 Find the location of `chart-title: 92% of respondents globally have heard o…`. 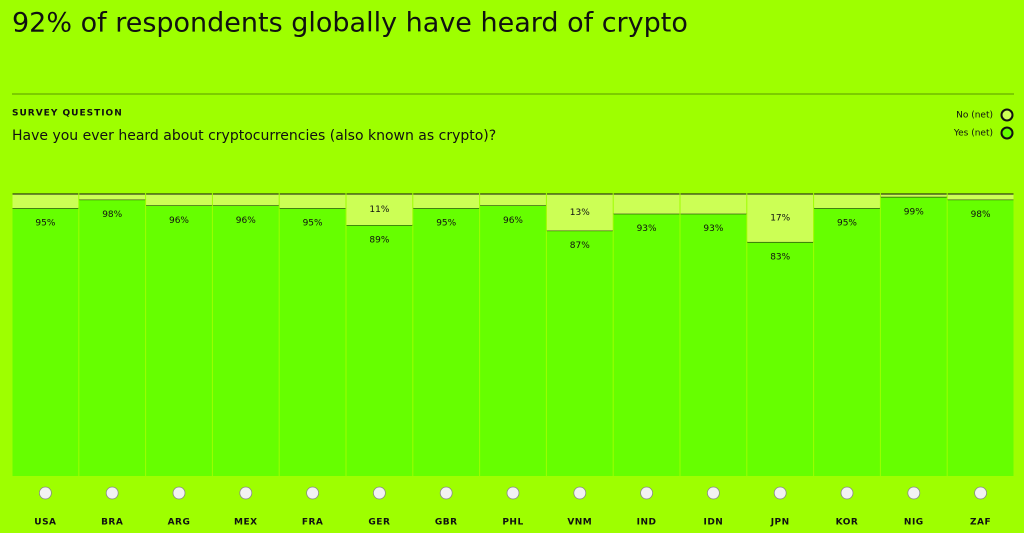

chart-title: 92% of respondents globally have heard o… is located at coordinates (350, 23).